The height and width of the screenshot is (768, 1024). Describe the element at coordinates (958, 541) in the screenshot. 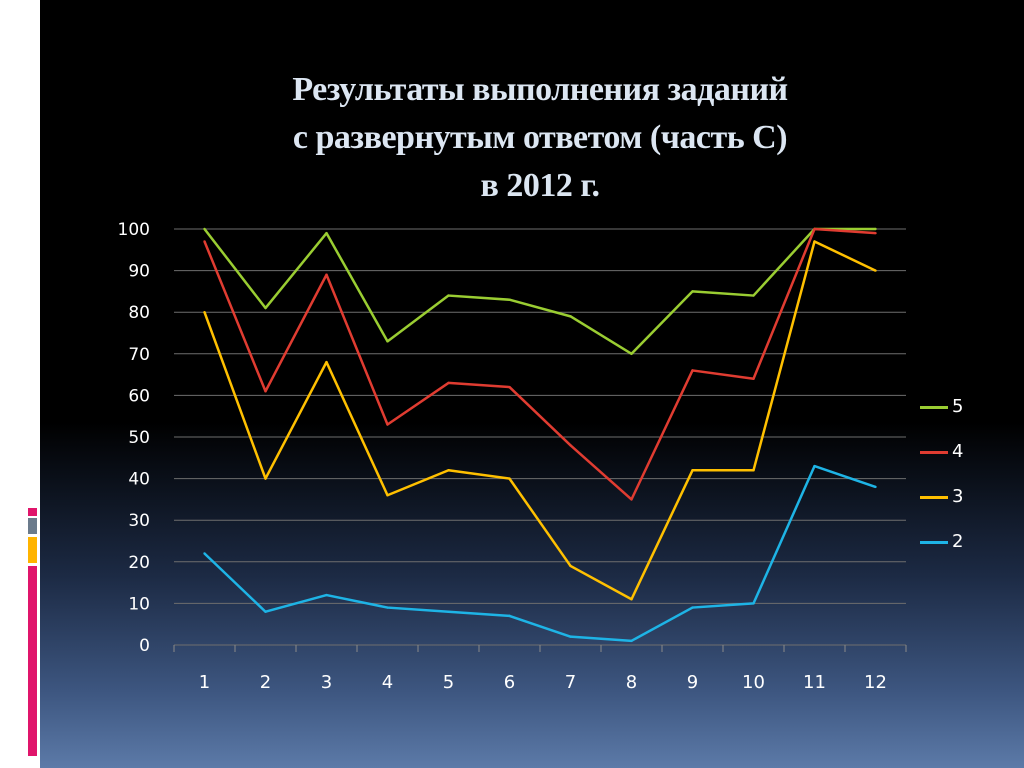

I see `legend-label: 2` at that location.